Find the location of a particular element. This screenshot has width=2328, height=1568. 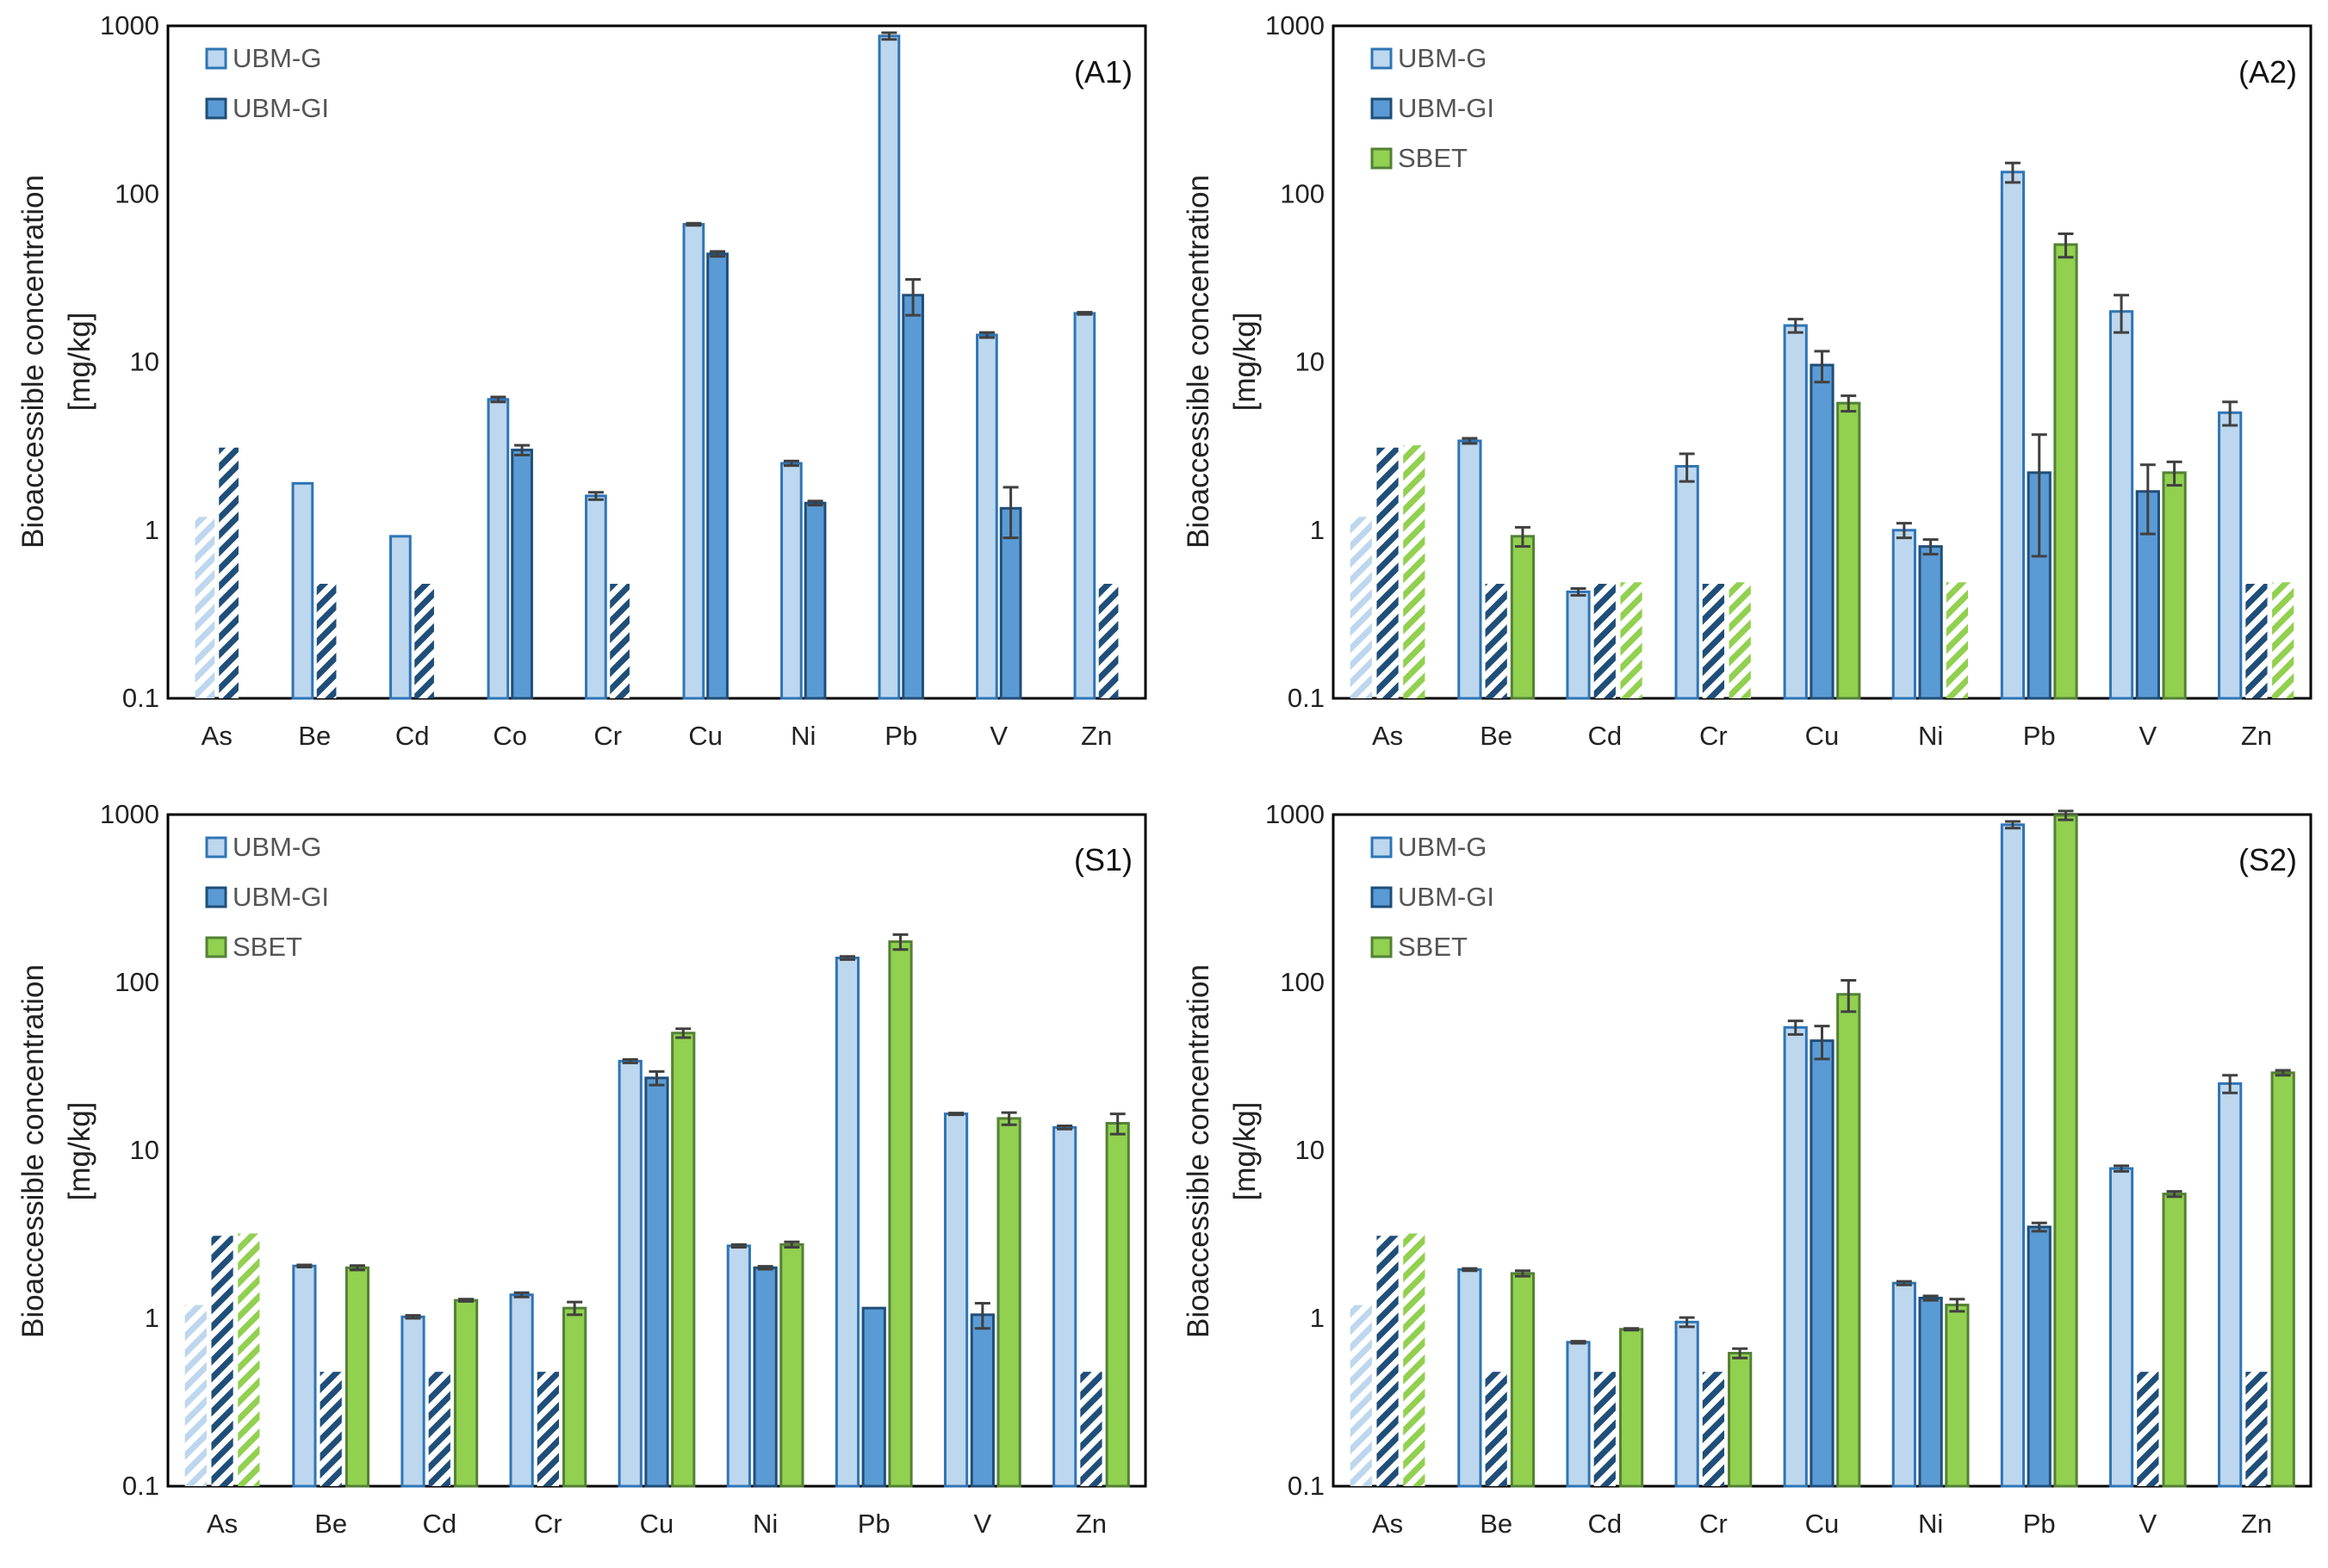

x-tick-label: Cu is located at coordinates (705, 736).